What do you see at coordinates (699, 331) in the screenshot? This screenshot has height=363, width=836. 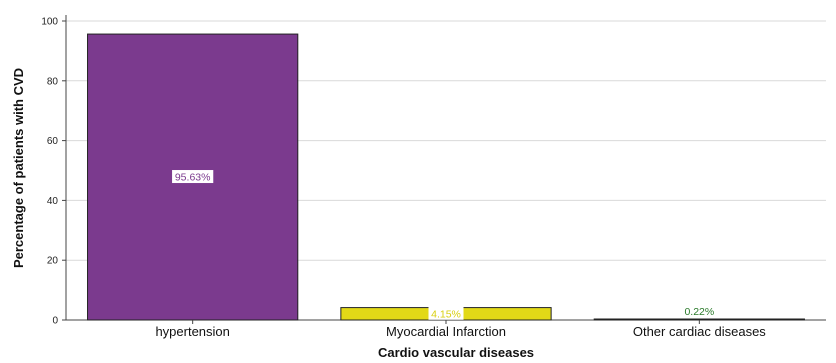 I see `x-category-label: Other cardiac diseases` at bounding box center [699, 331].